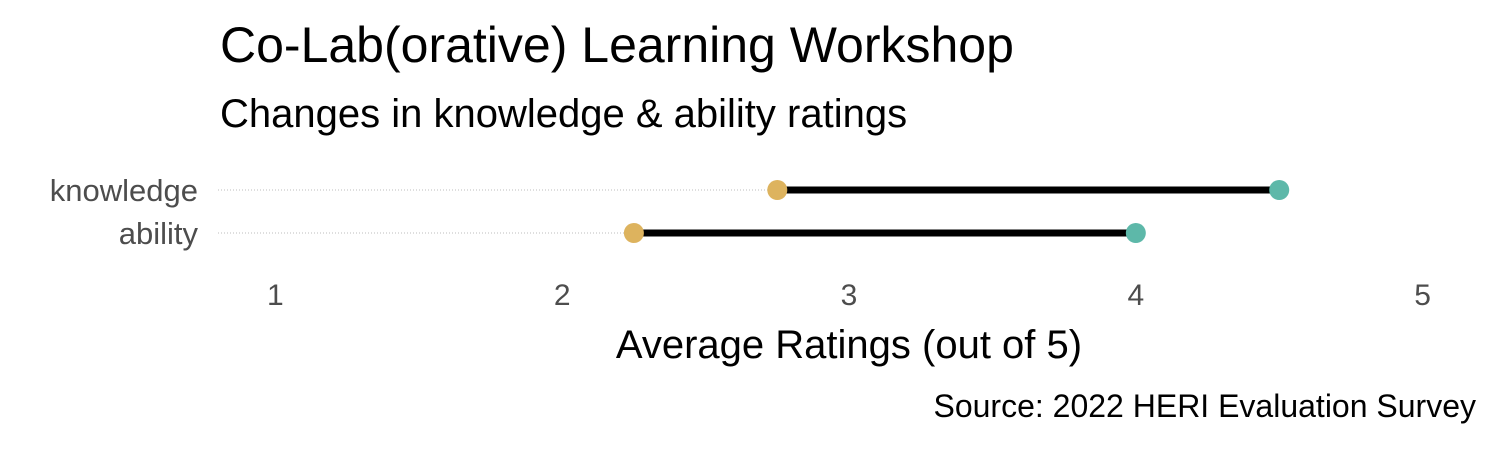  What do you see at coordinates (633, 233) in the screenshot?
I see `pre-point-ability` at bounding box center [633, 233].